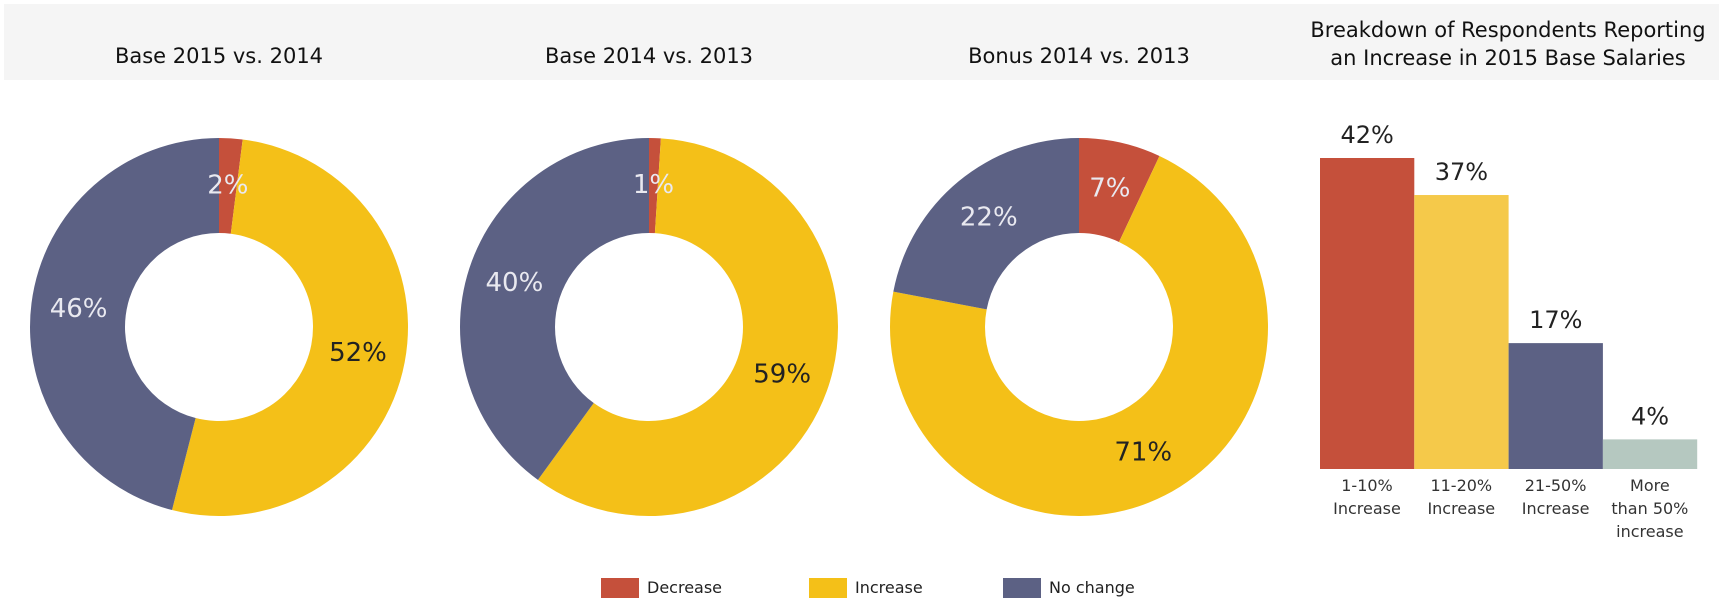 Image resolution: width=1719 pixels, height=601 pixels. I want to click on data-label: 40%, so click(515, 283).